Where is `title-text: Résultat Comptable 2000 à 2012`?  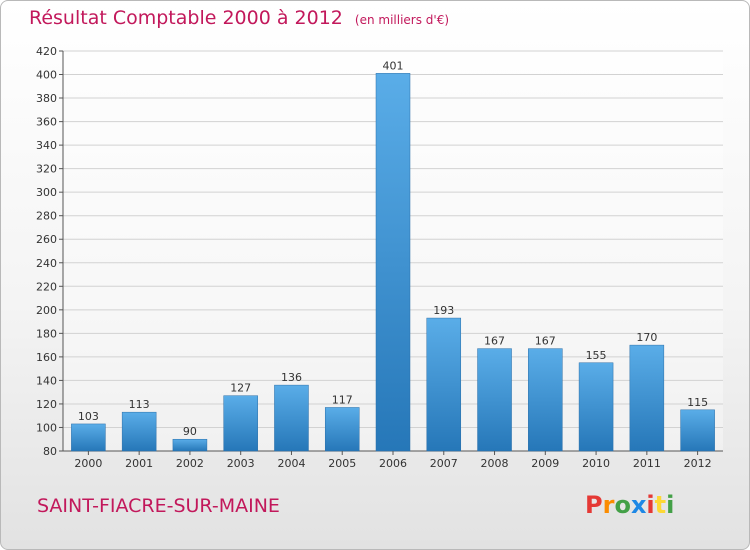
title-text: Résultat Comptable 2000 à 2012 is located at coordinates (186, 18).